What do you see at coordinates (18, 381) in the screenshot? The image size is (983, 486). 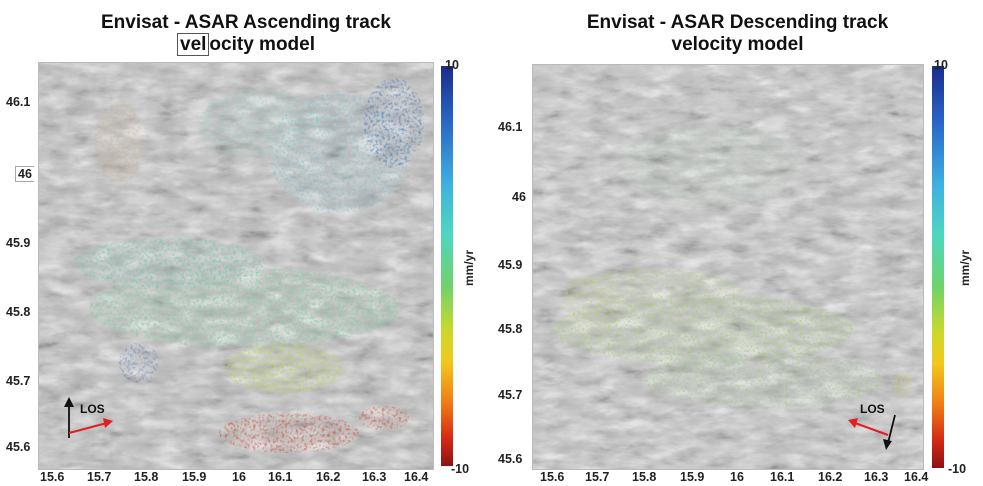 I see `ascending-ytick-45.7: 45.7` at bounding box center [18, 381].